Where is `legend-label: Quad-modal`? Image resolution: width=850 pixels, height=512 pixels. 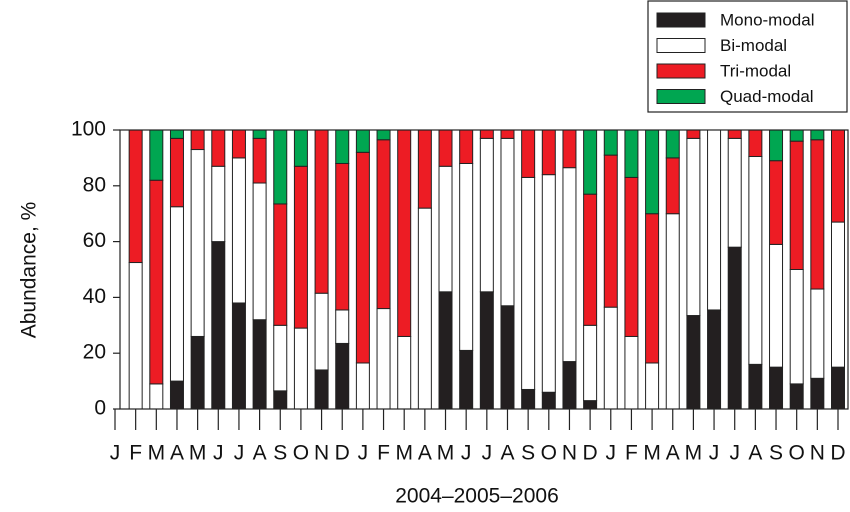 legend-label: Quad-modal is located at coordinates (767, 96).